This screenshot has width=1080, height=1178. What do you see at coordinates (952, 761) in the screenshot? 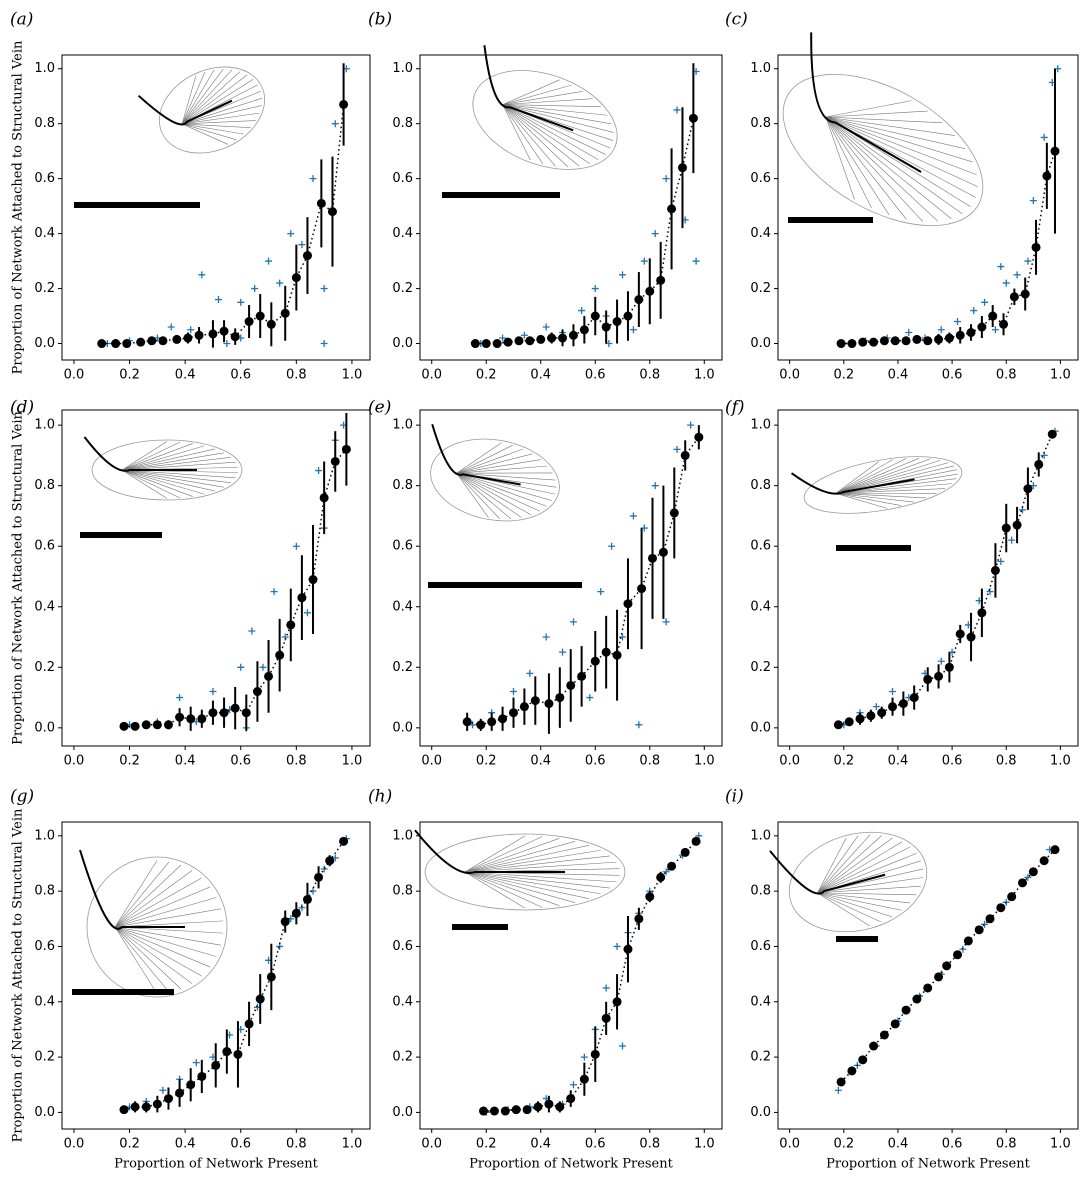
I see `x-tick-label: 0.6` at bounding box center [952, 761].